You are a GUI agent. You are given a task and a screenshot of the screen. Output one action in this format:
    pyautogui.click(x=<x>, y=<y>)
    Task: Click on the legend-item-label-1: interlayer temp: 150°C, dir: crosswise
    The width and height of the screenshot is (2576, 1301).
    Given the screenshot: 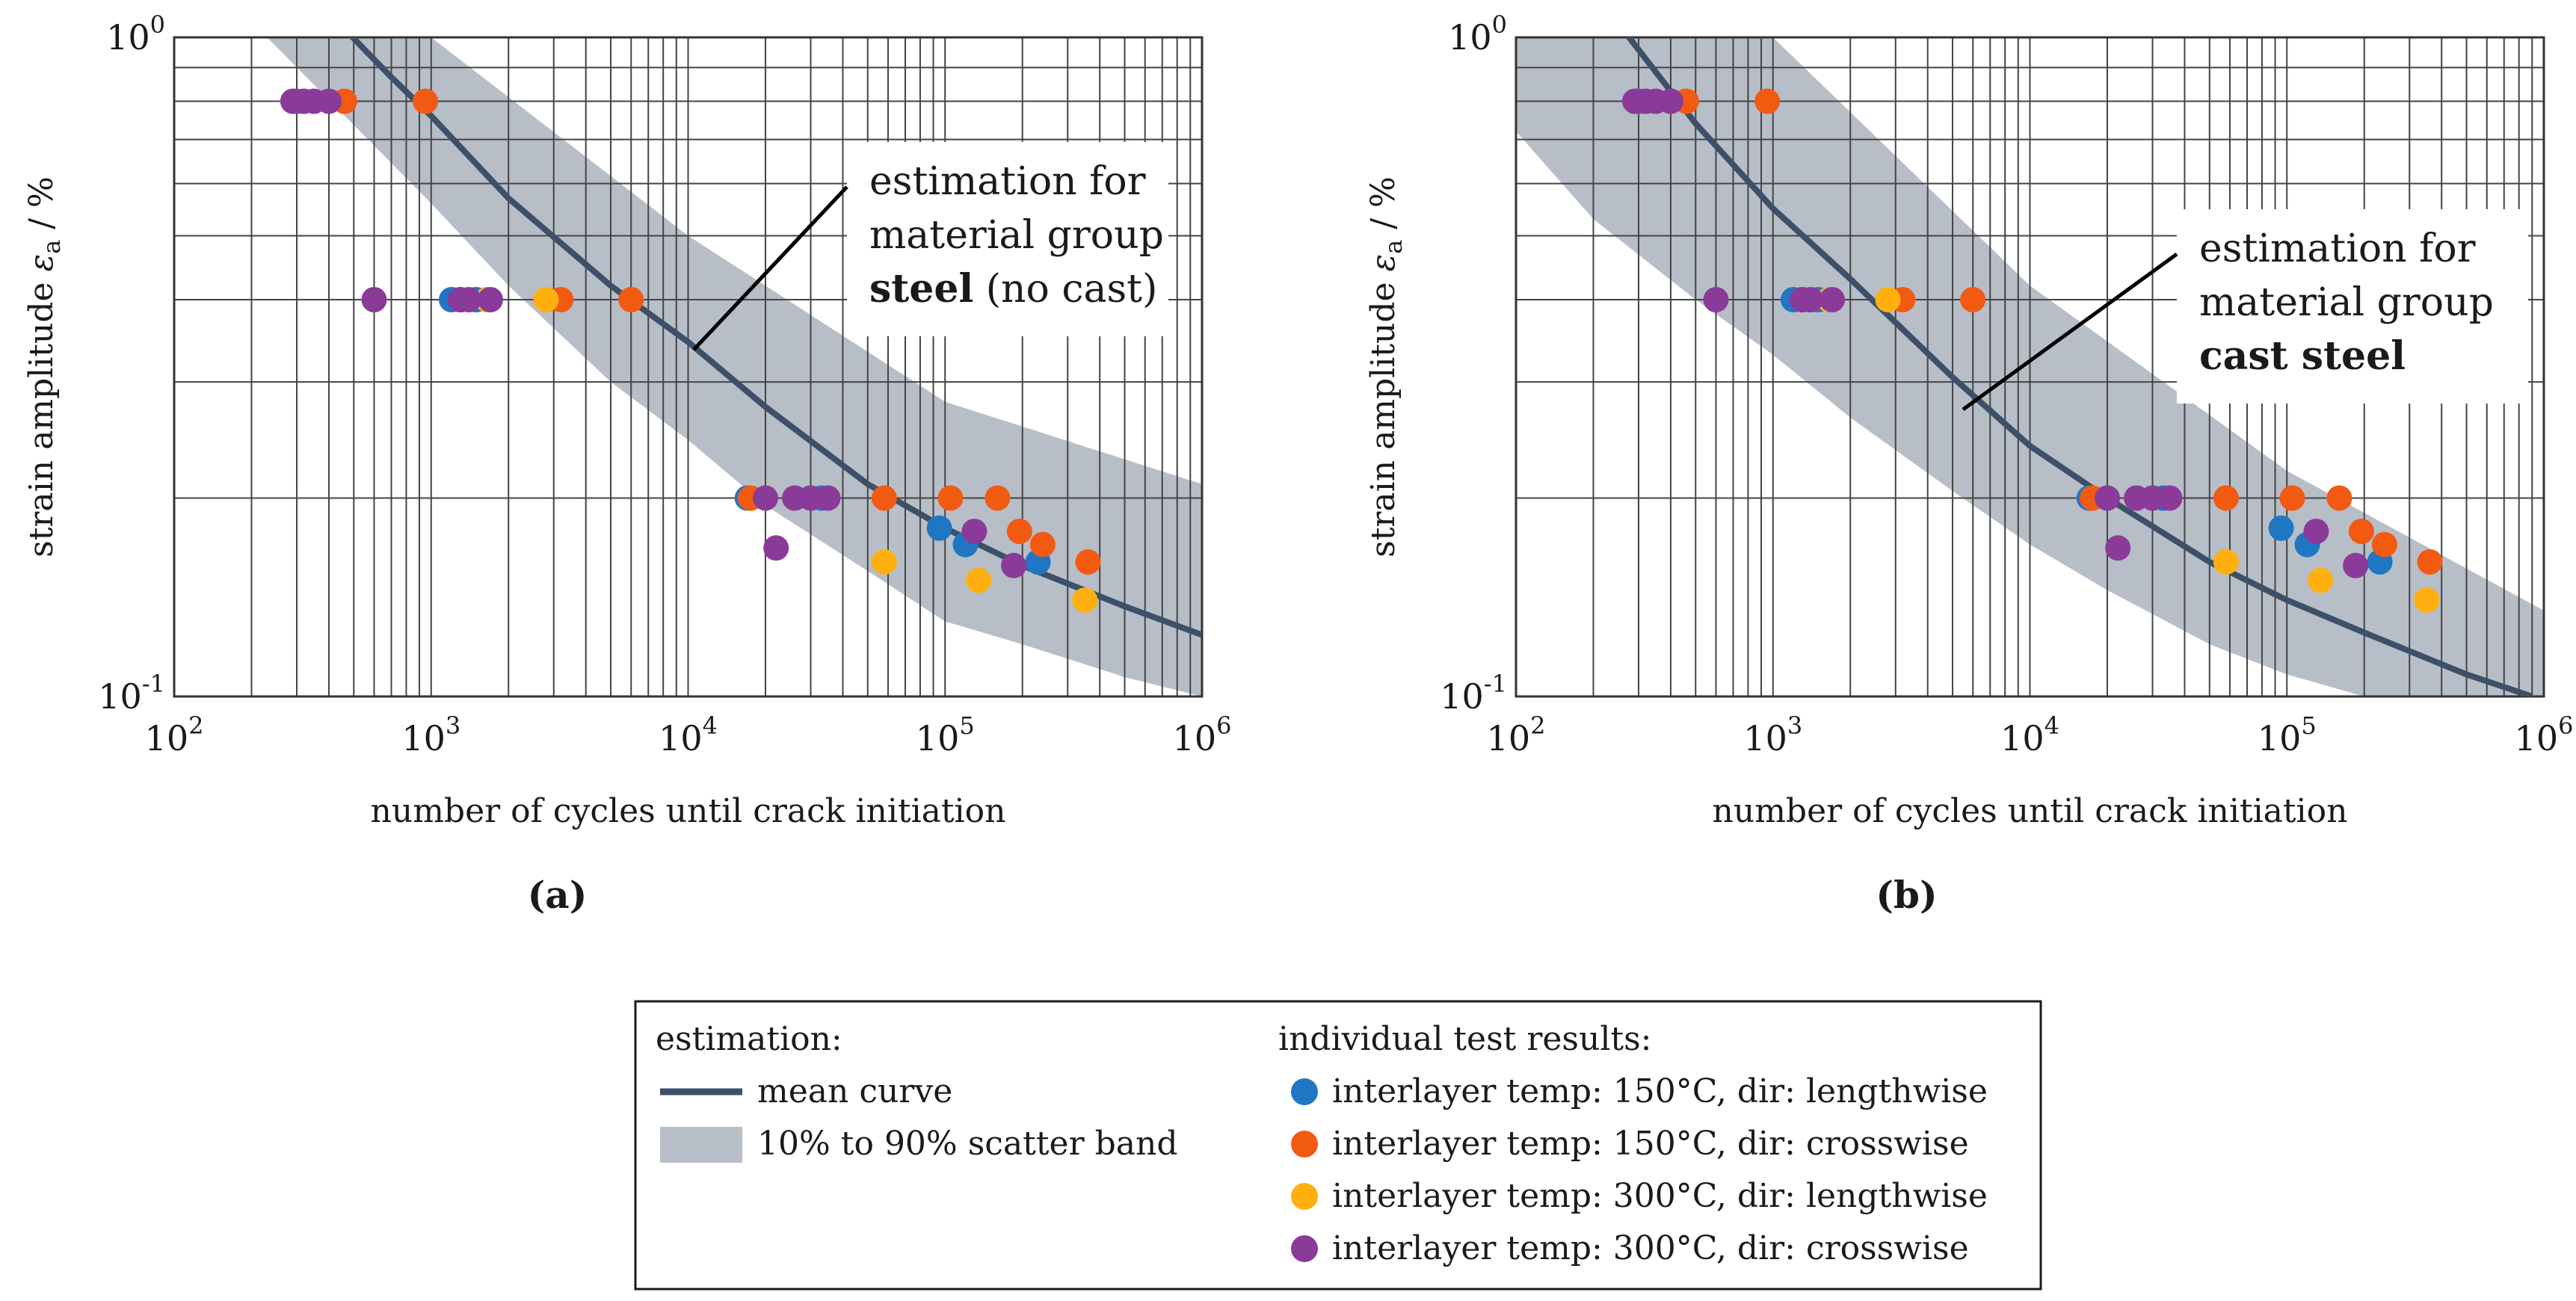 What is the action you would take?
    pyautogui.click(x=1650, y=1144)
    